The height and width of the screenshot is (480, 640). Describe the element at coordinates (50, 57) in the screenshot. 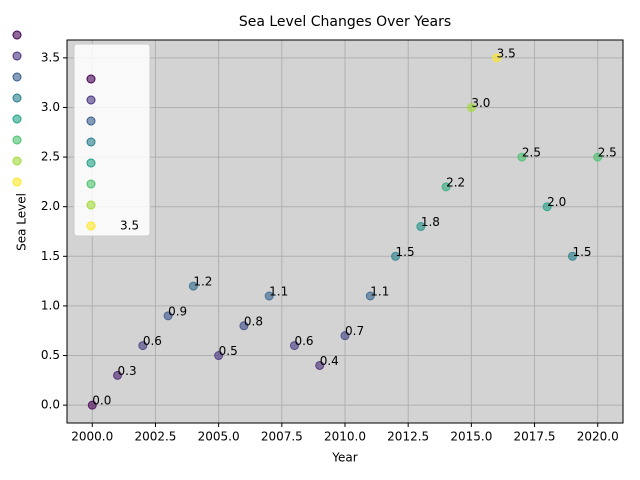

I see `y-tick-label: 3.5` at that location.